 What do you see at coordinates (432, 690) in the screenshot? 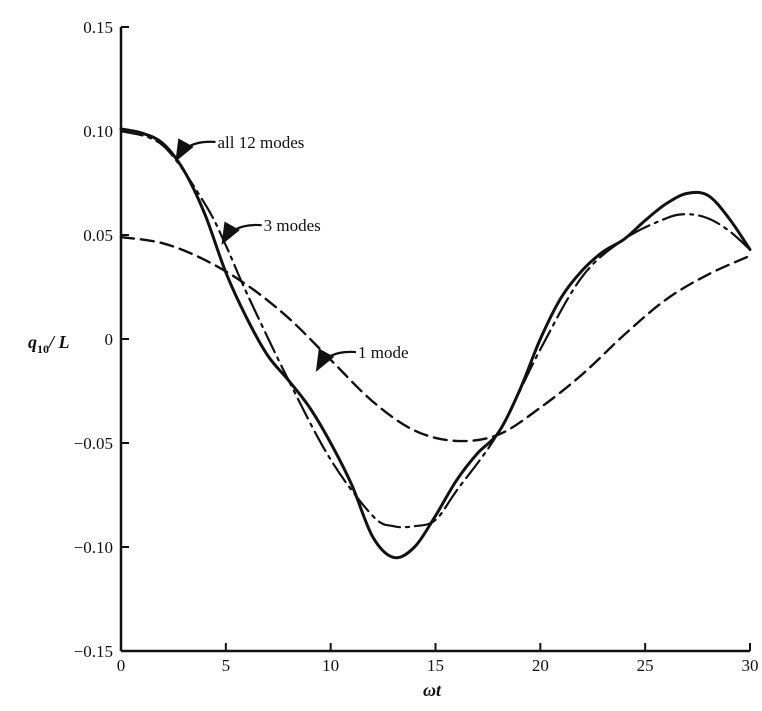
I see `x-axis-label: ωt` at bounding box center [432, 690].